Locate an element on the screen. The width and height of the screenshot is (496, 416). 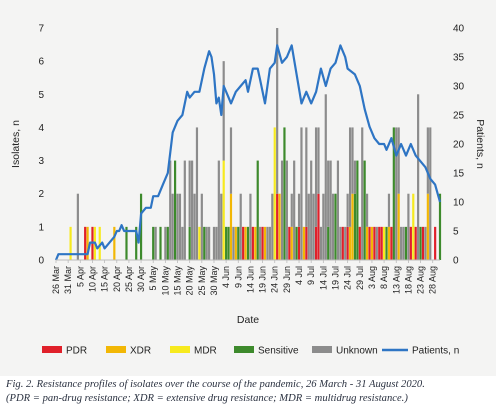
legend-label: Unknown is located at coordinates (357, 351).